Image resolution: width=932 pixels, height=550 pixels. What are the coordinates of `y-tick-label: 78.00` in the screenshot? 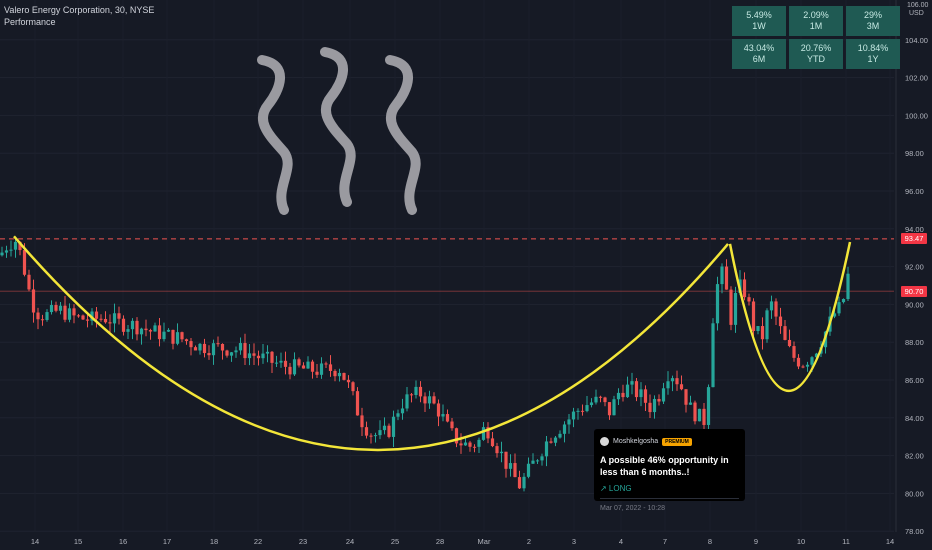 It's located at (914, 531).